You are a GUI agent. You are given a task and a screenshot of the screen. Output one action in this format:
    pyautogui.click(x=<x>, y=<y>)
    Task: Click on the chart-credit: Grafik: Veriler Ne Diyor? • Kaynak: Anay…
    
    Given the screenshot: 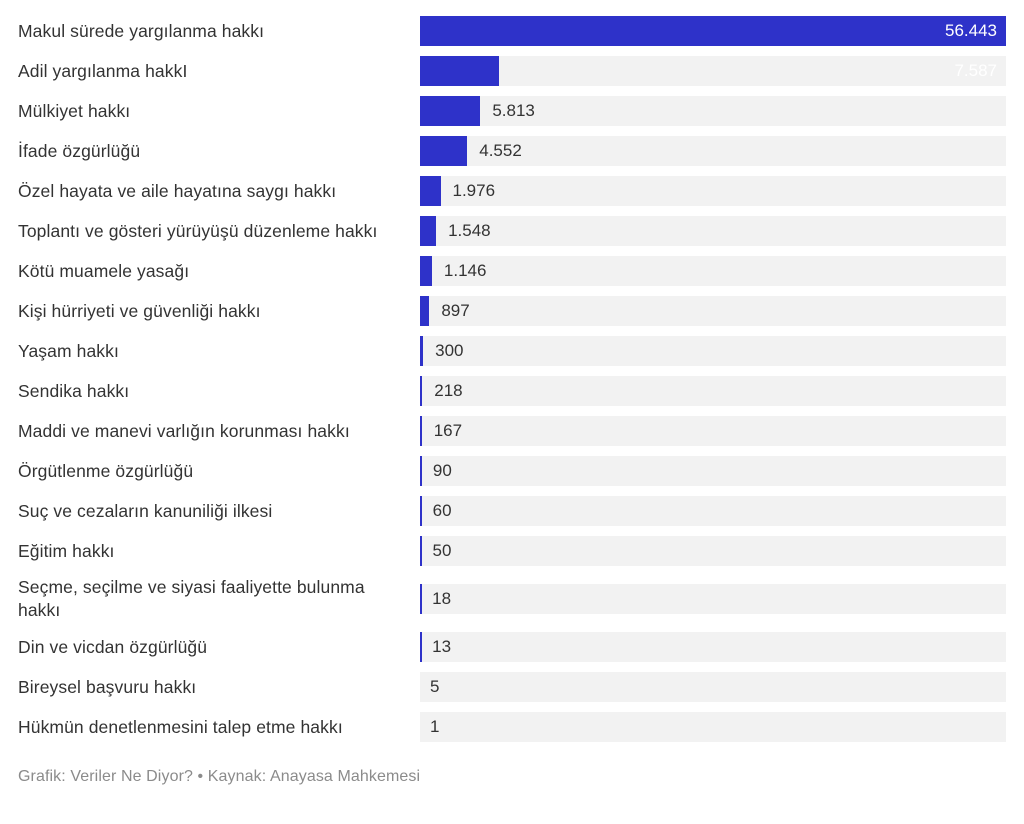 What is the action you would take?
    pyautogui.click(x=219, y=776)
    